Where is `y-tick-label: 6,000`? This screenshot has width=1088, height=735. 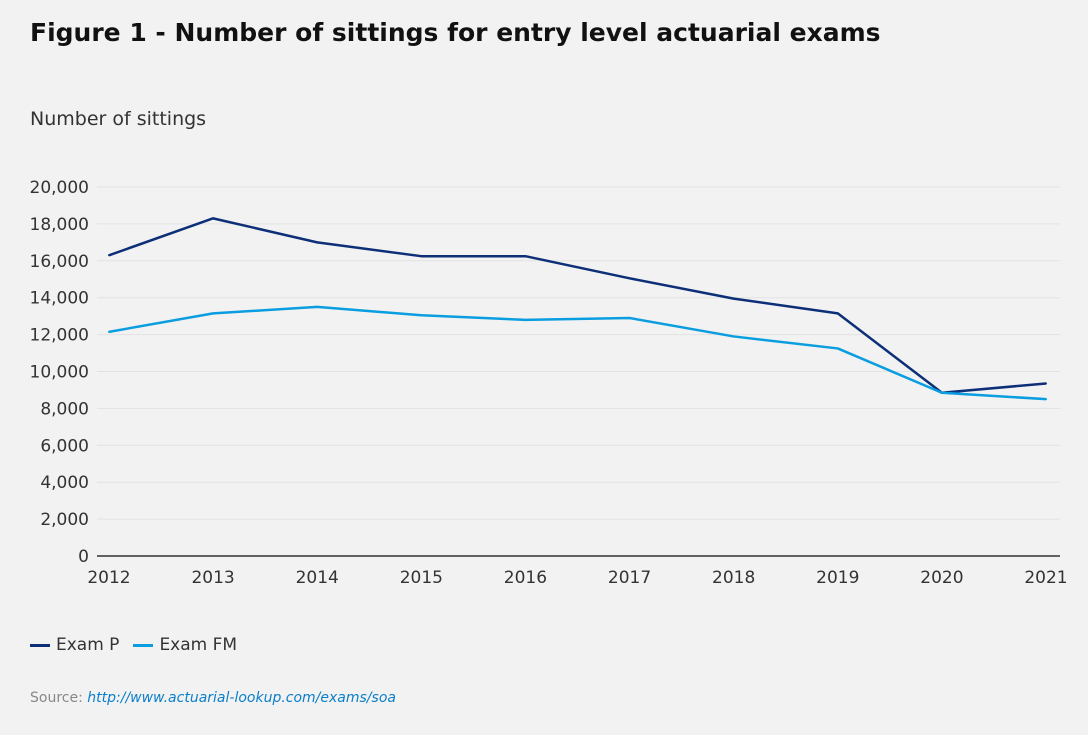 y-tick-label: 6,000 is located at coordinates (64, 446).